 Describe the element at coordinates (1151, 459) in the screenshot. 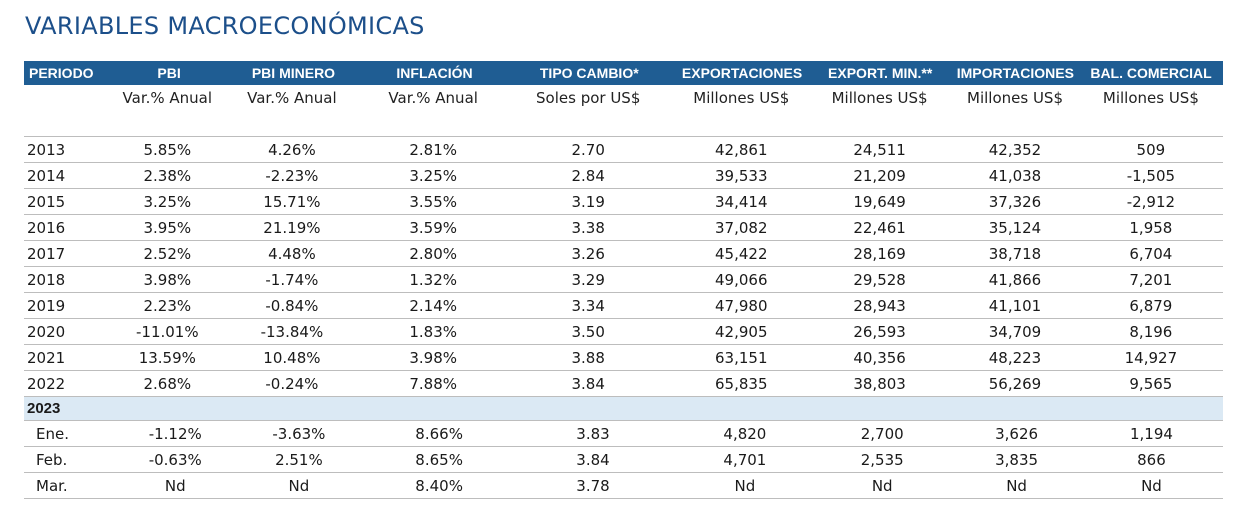

I see `cell-bal-comercial: 866` at that location.